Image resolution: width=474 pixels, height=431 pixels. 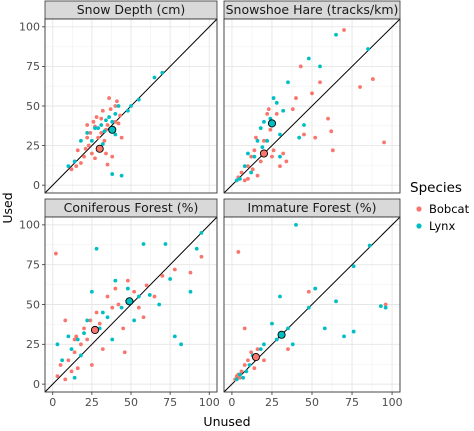 I want to click on strip-title-snowshoe-hare-tracks-km: Snowshoe Hare (tracks/km), so click(x=312, y=9).